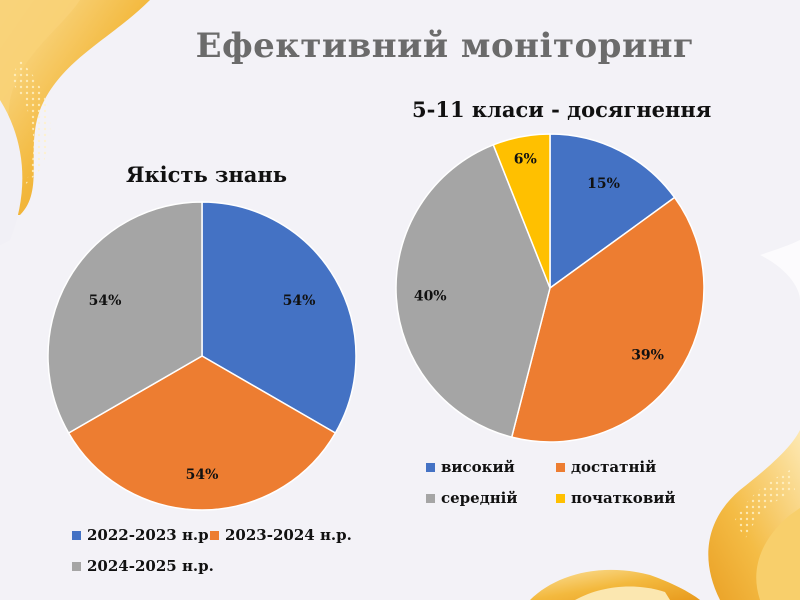 This screenshot has height=600, width=800. Describe the element at coordinates (445, 46) in the screenshot. I see `page-title: Ефективний моніторинг` at that location.